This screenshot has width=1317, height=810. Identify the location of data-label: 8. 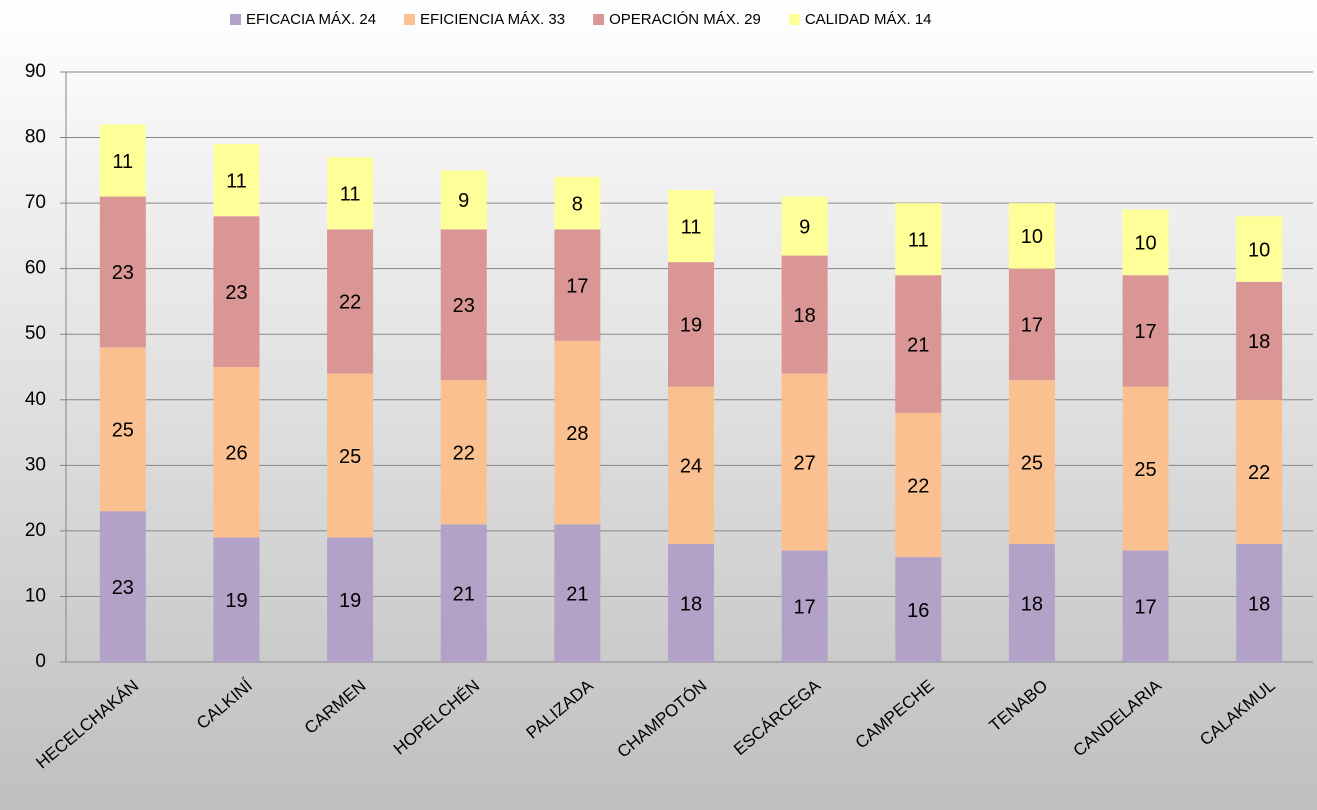
(577, 204).